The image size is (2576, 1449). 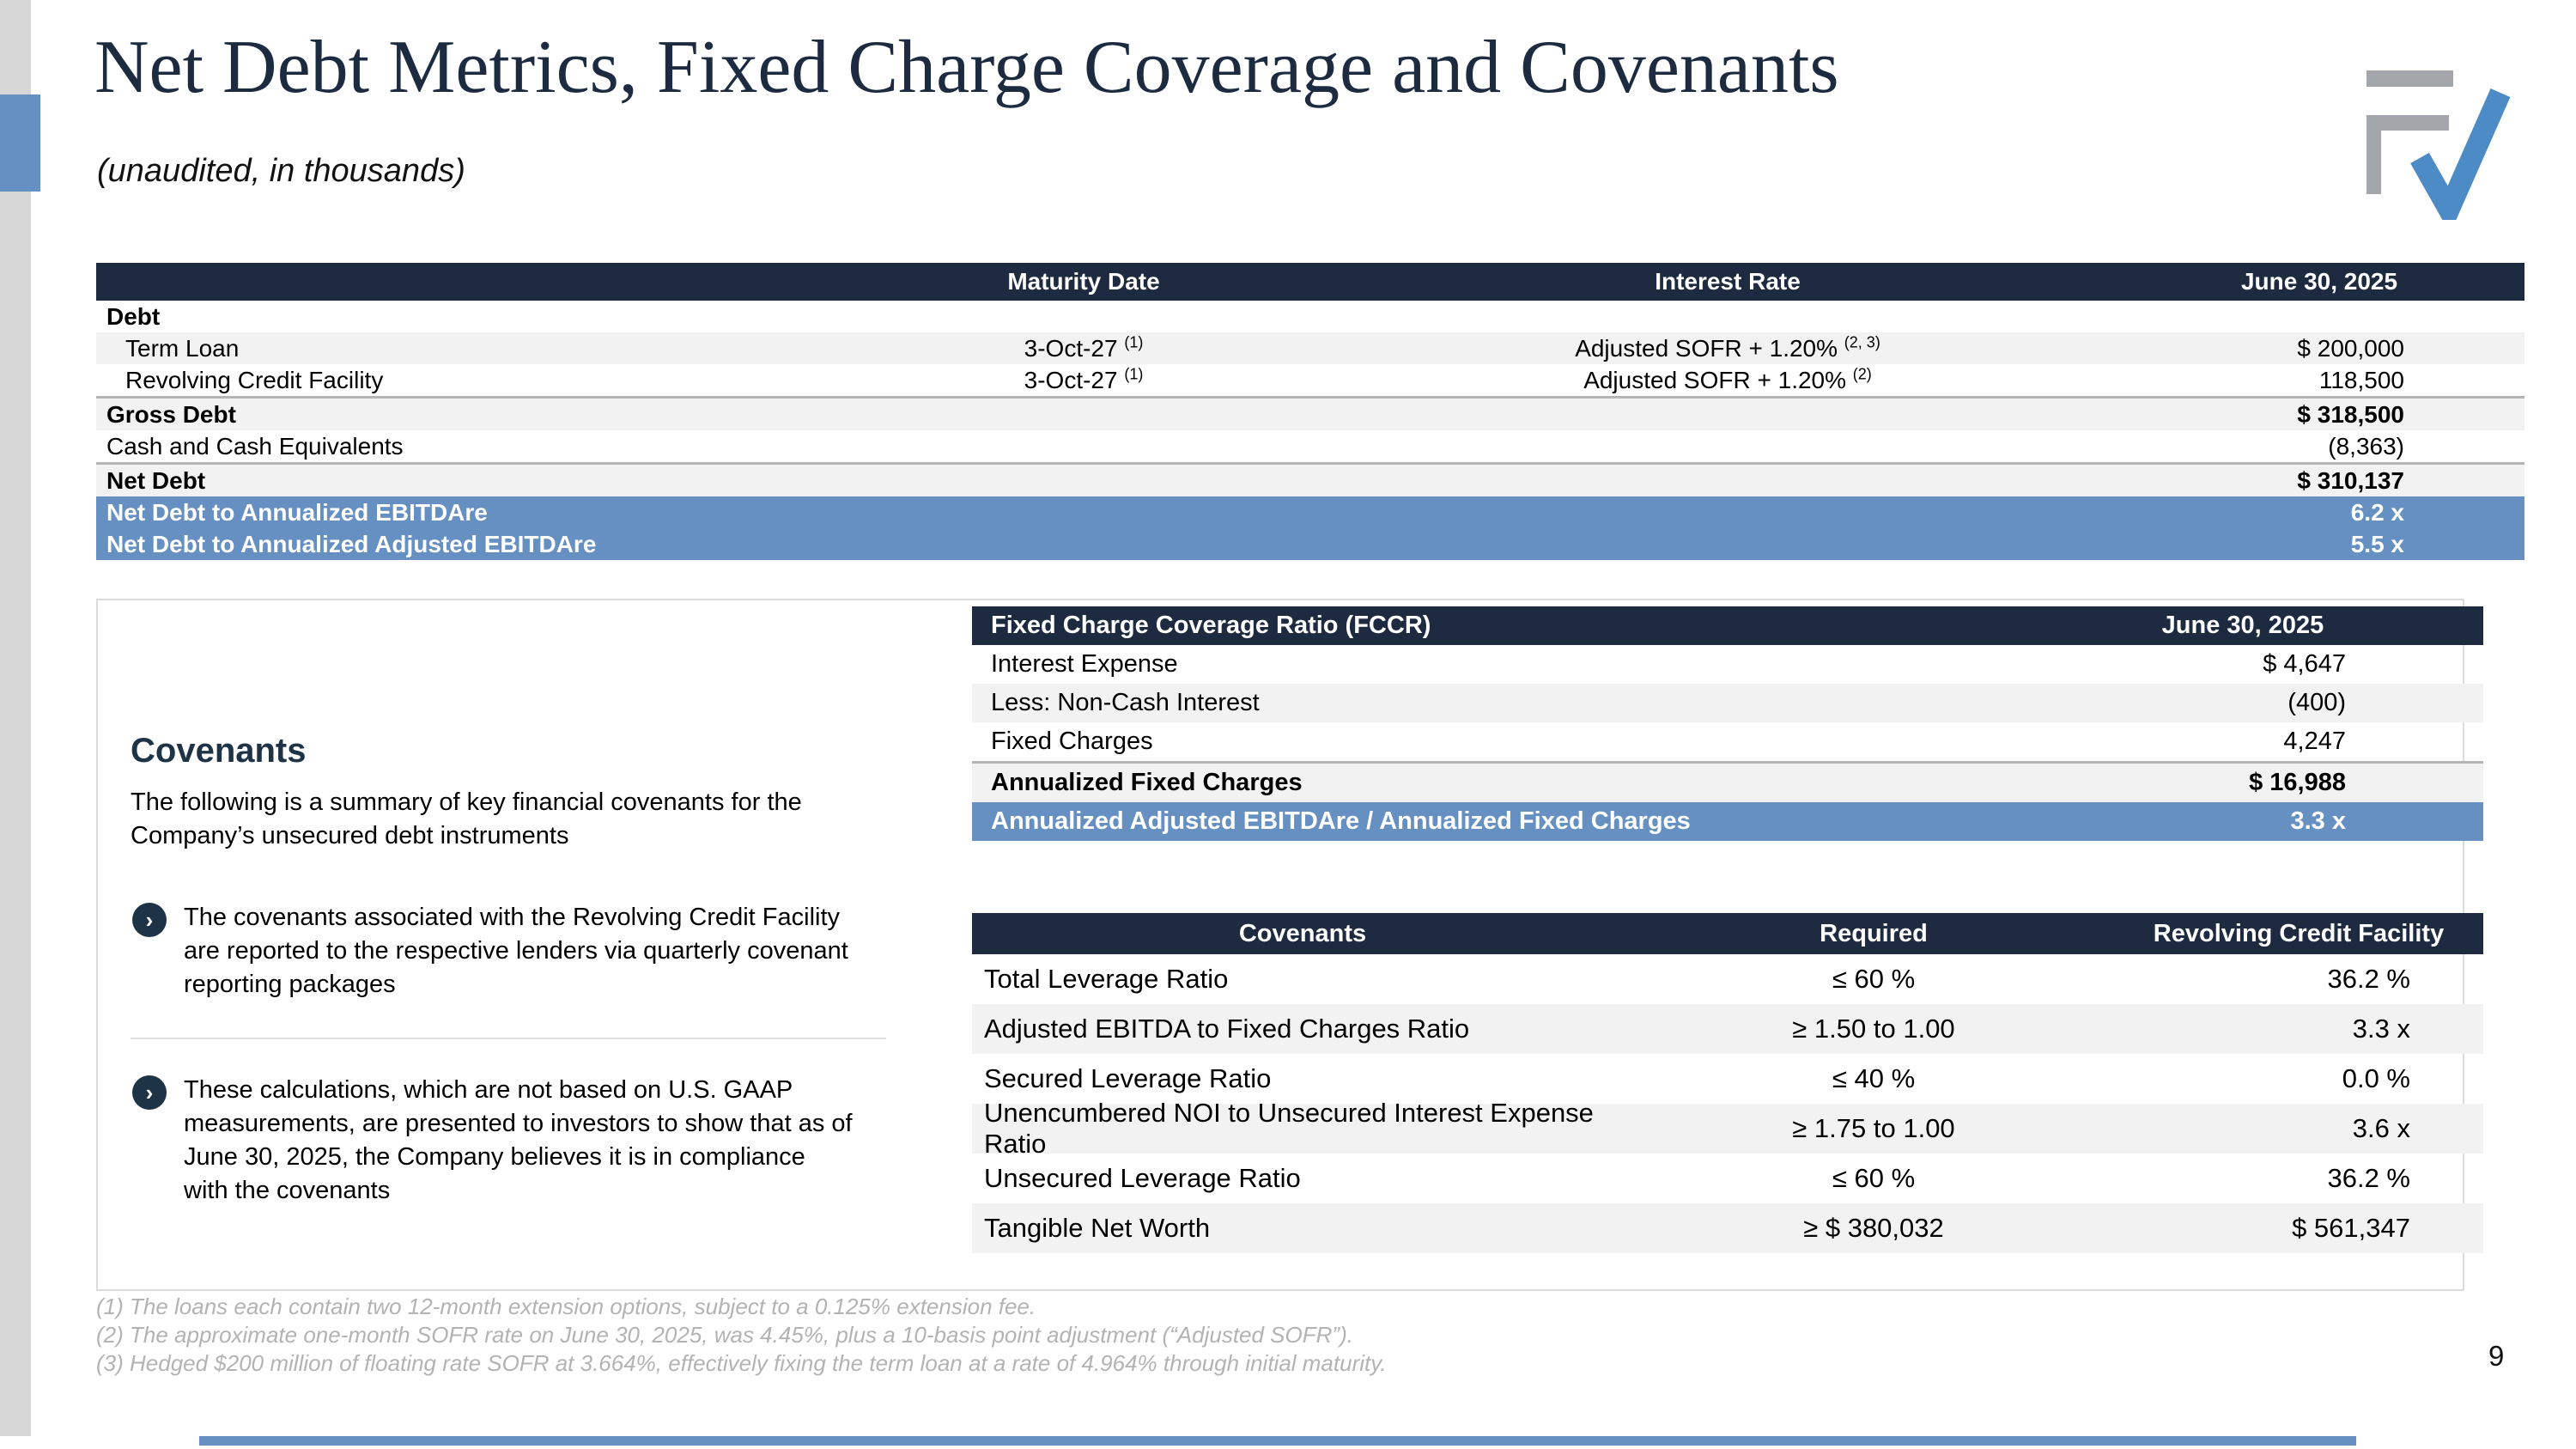 I want to click on row-label: Net Debt, so click(x=156, y=480).